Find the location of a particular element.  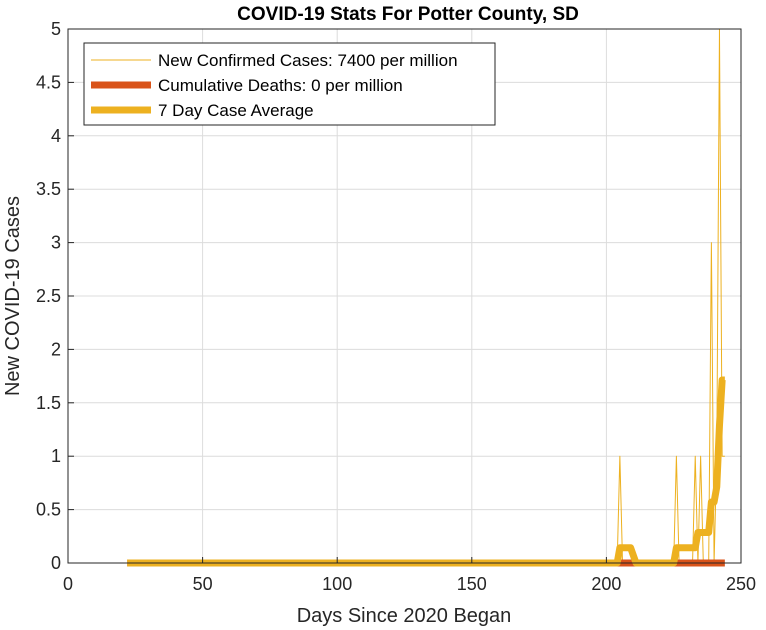

y-axis-label: New COVID-19 Cases is located at coordinates (13, 296).